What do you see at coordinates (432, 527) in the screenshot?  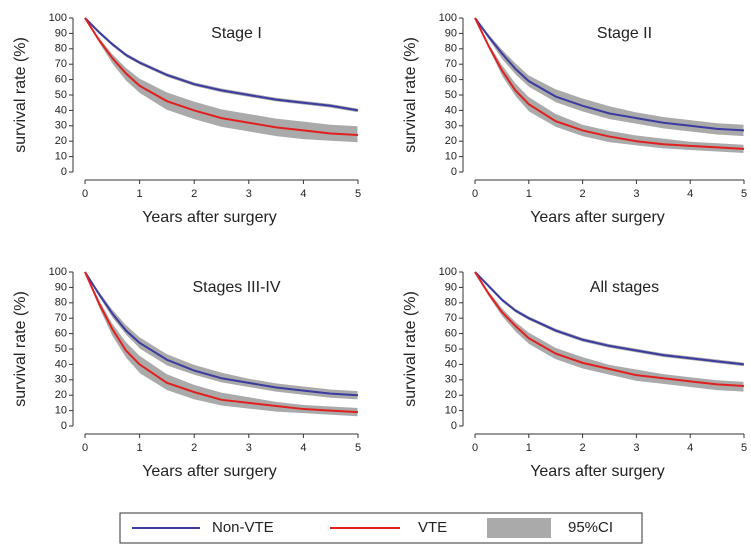 I see `legend-label: VTE` at bounding box center [432, 527].